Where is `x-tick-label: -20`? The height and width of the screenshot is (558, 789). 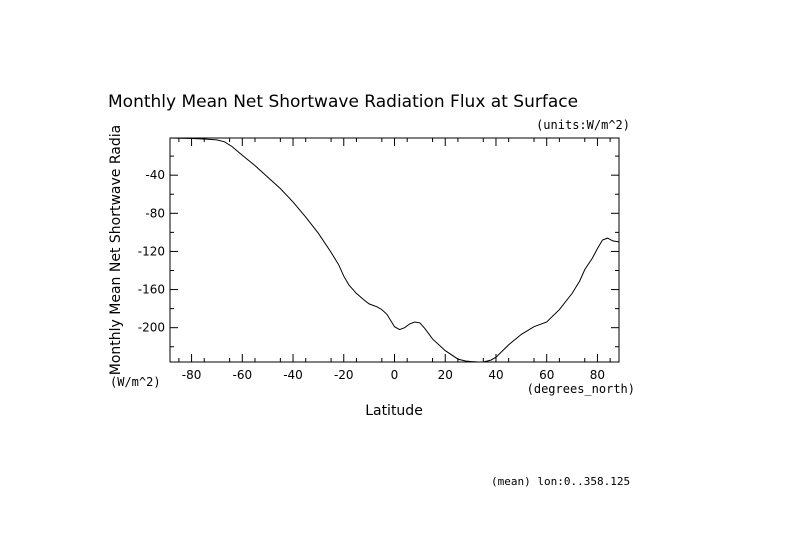 x-tick-label: -20 is located at coordinates (344, 375).